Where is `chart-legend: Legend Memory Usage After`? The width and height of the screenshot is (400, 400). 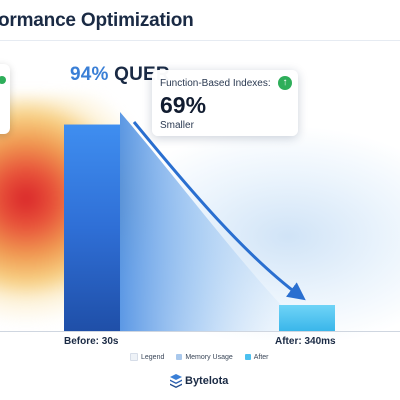 chart-legend: Legend Memory Usage After is located at coordinates (204, 359).